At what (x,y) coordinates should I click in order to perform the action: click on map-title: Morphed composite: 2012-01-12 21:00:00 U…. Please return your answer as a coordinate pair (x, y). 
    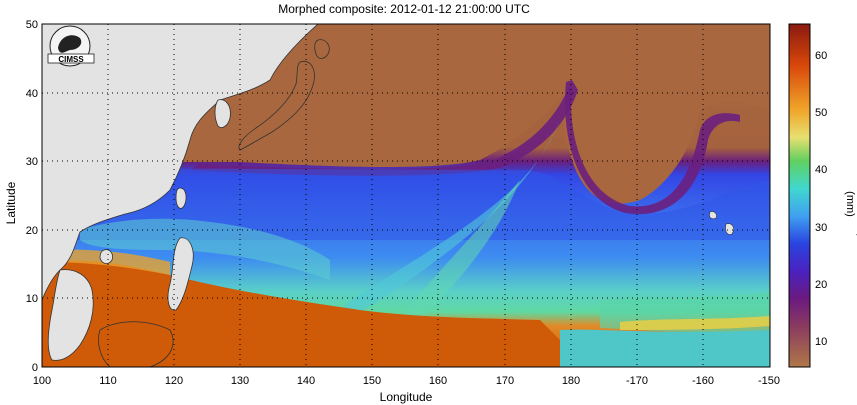
    Looking at the image, I should click on (404, 9).